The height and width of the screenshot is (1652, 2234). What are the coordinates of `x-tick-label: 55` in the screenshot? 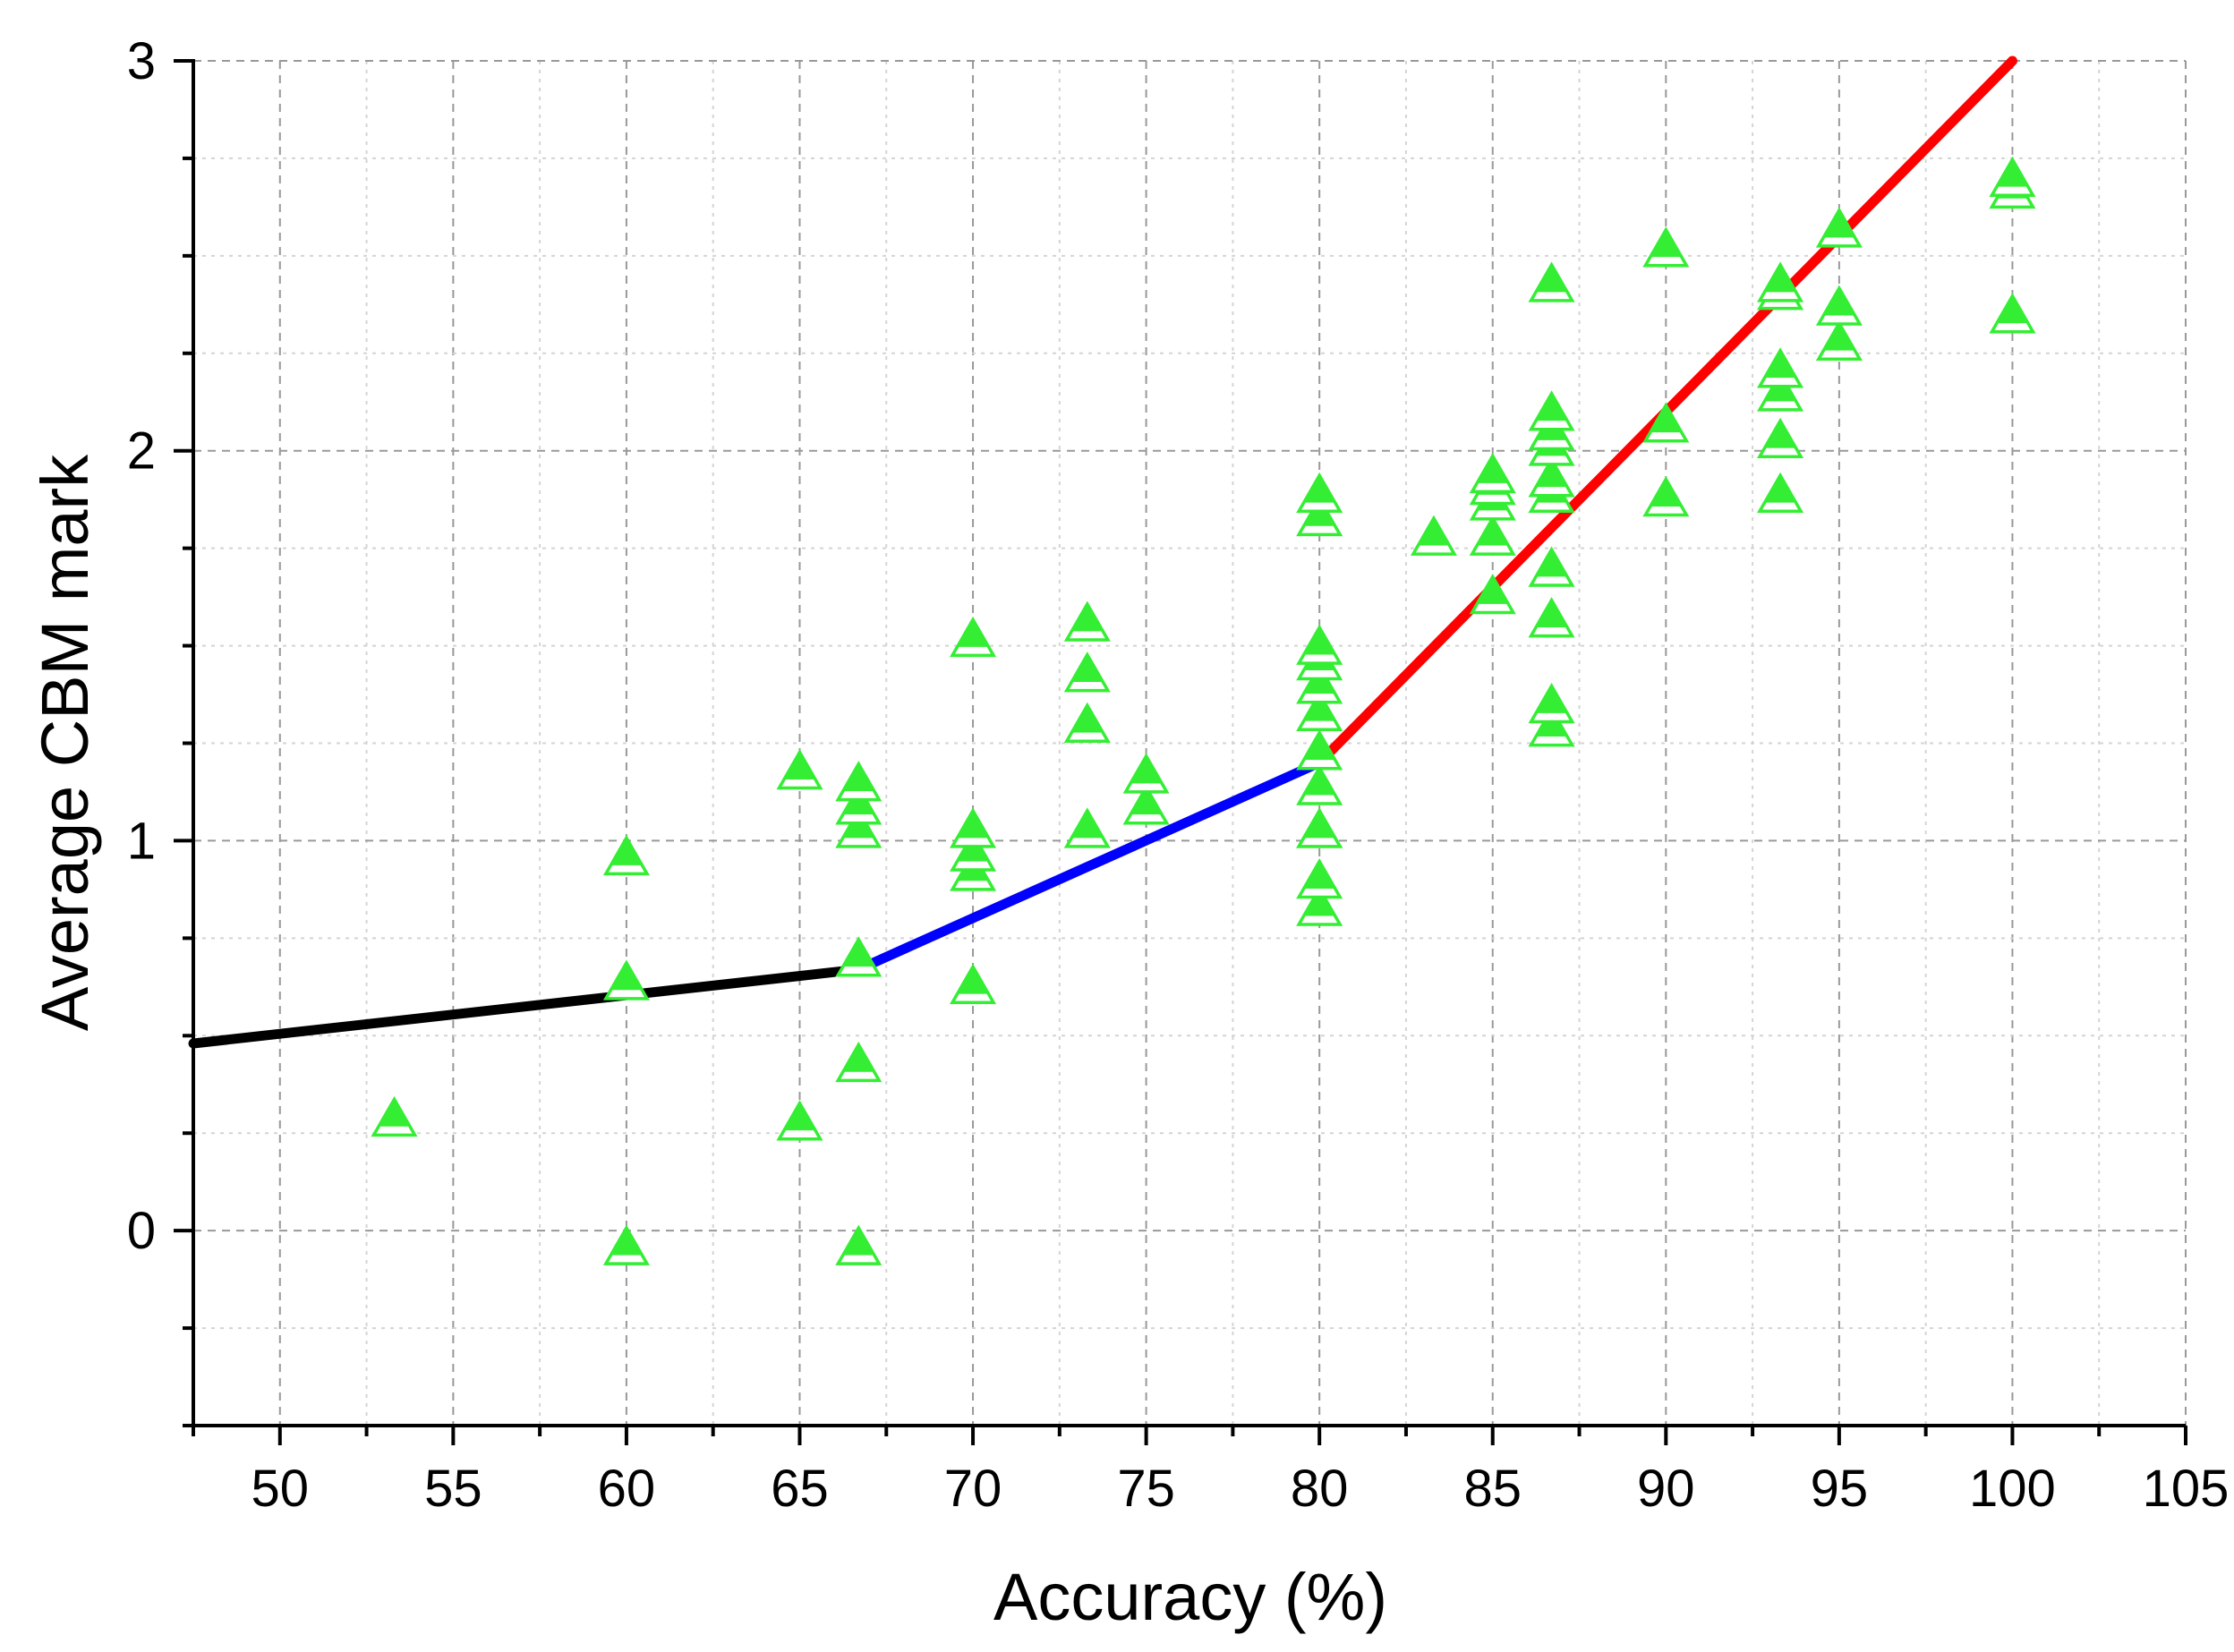 It's located at (453, 1489).